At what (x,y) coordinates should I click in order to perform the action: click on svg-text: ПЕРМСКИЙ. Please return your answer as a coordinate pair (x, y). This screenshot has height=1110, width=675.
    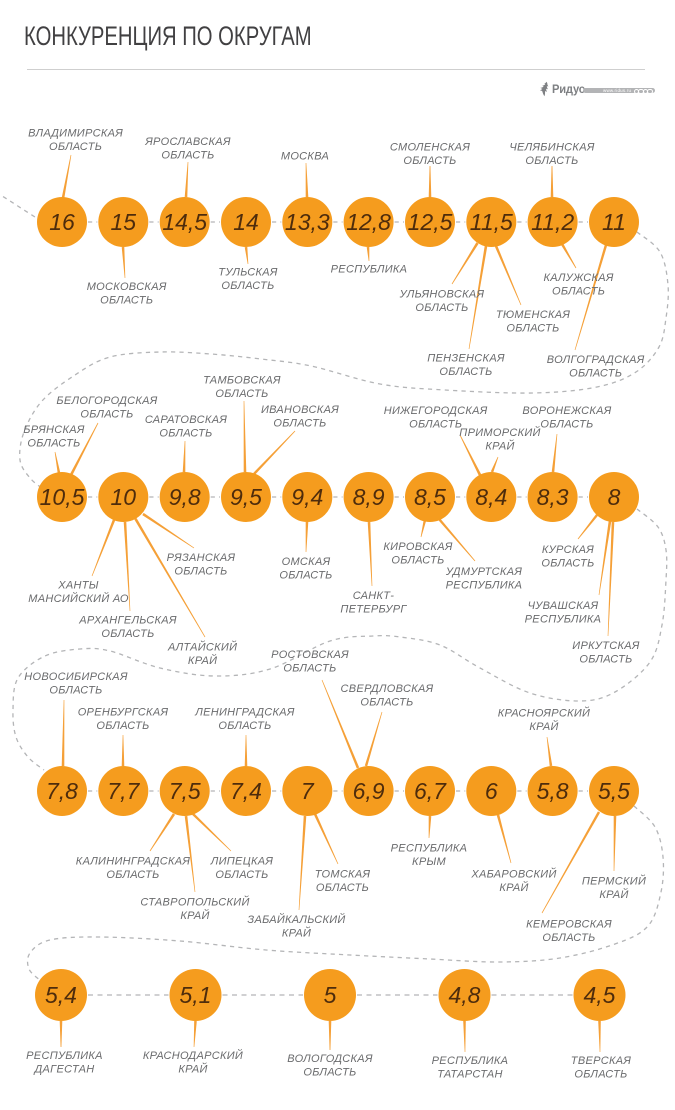
    Looking at the image, I should click on (614, 881).